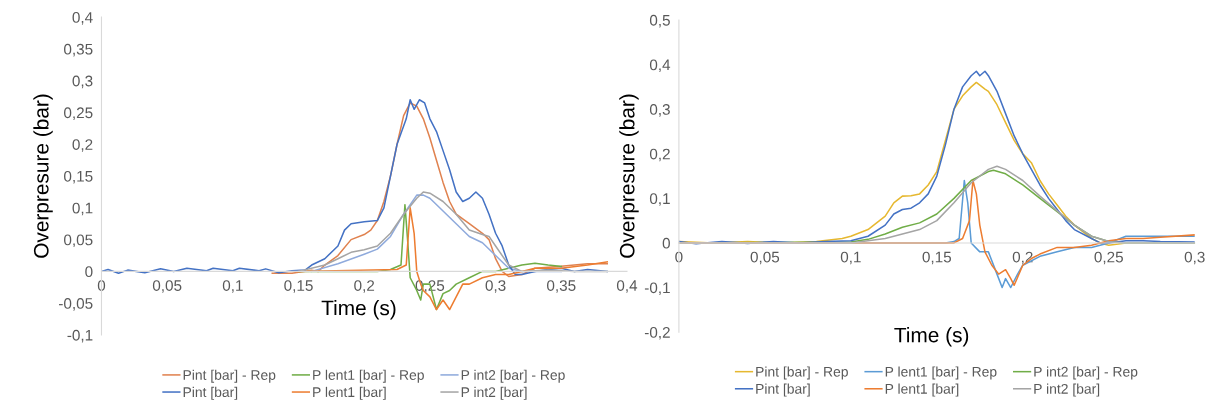 Image resolution: width=1208 pixels, height=408 pixels. What do you see at coordinates (561, 286) in the screenshot?
I see `x-tick-label: 0,35` at bounding box center [561, 286].